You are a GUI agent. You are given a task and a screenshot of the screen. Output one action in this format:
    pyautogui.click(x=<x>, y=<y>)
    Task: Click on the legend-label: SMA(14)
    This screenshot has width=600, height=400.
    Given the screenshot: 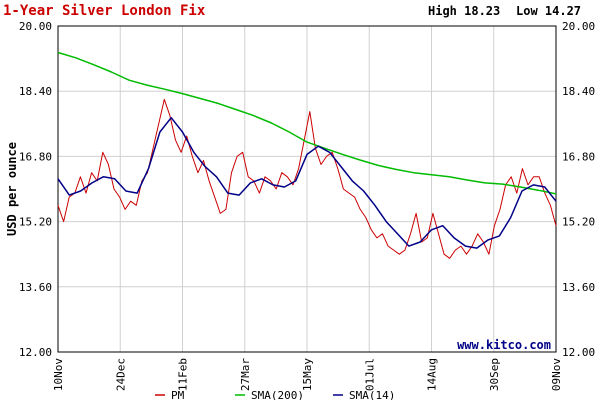 What is the action you would take?
    pyautogui.click(x=372, y=394)
    